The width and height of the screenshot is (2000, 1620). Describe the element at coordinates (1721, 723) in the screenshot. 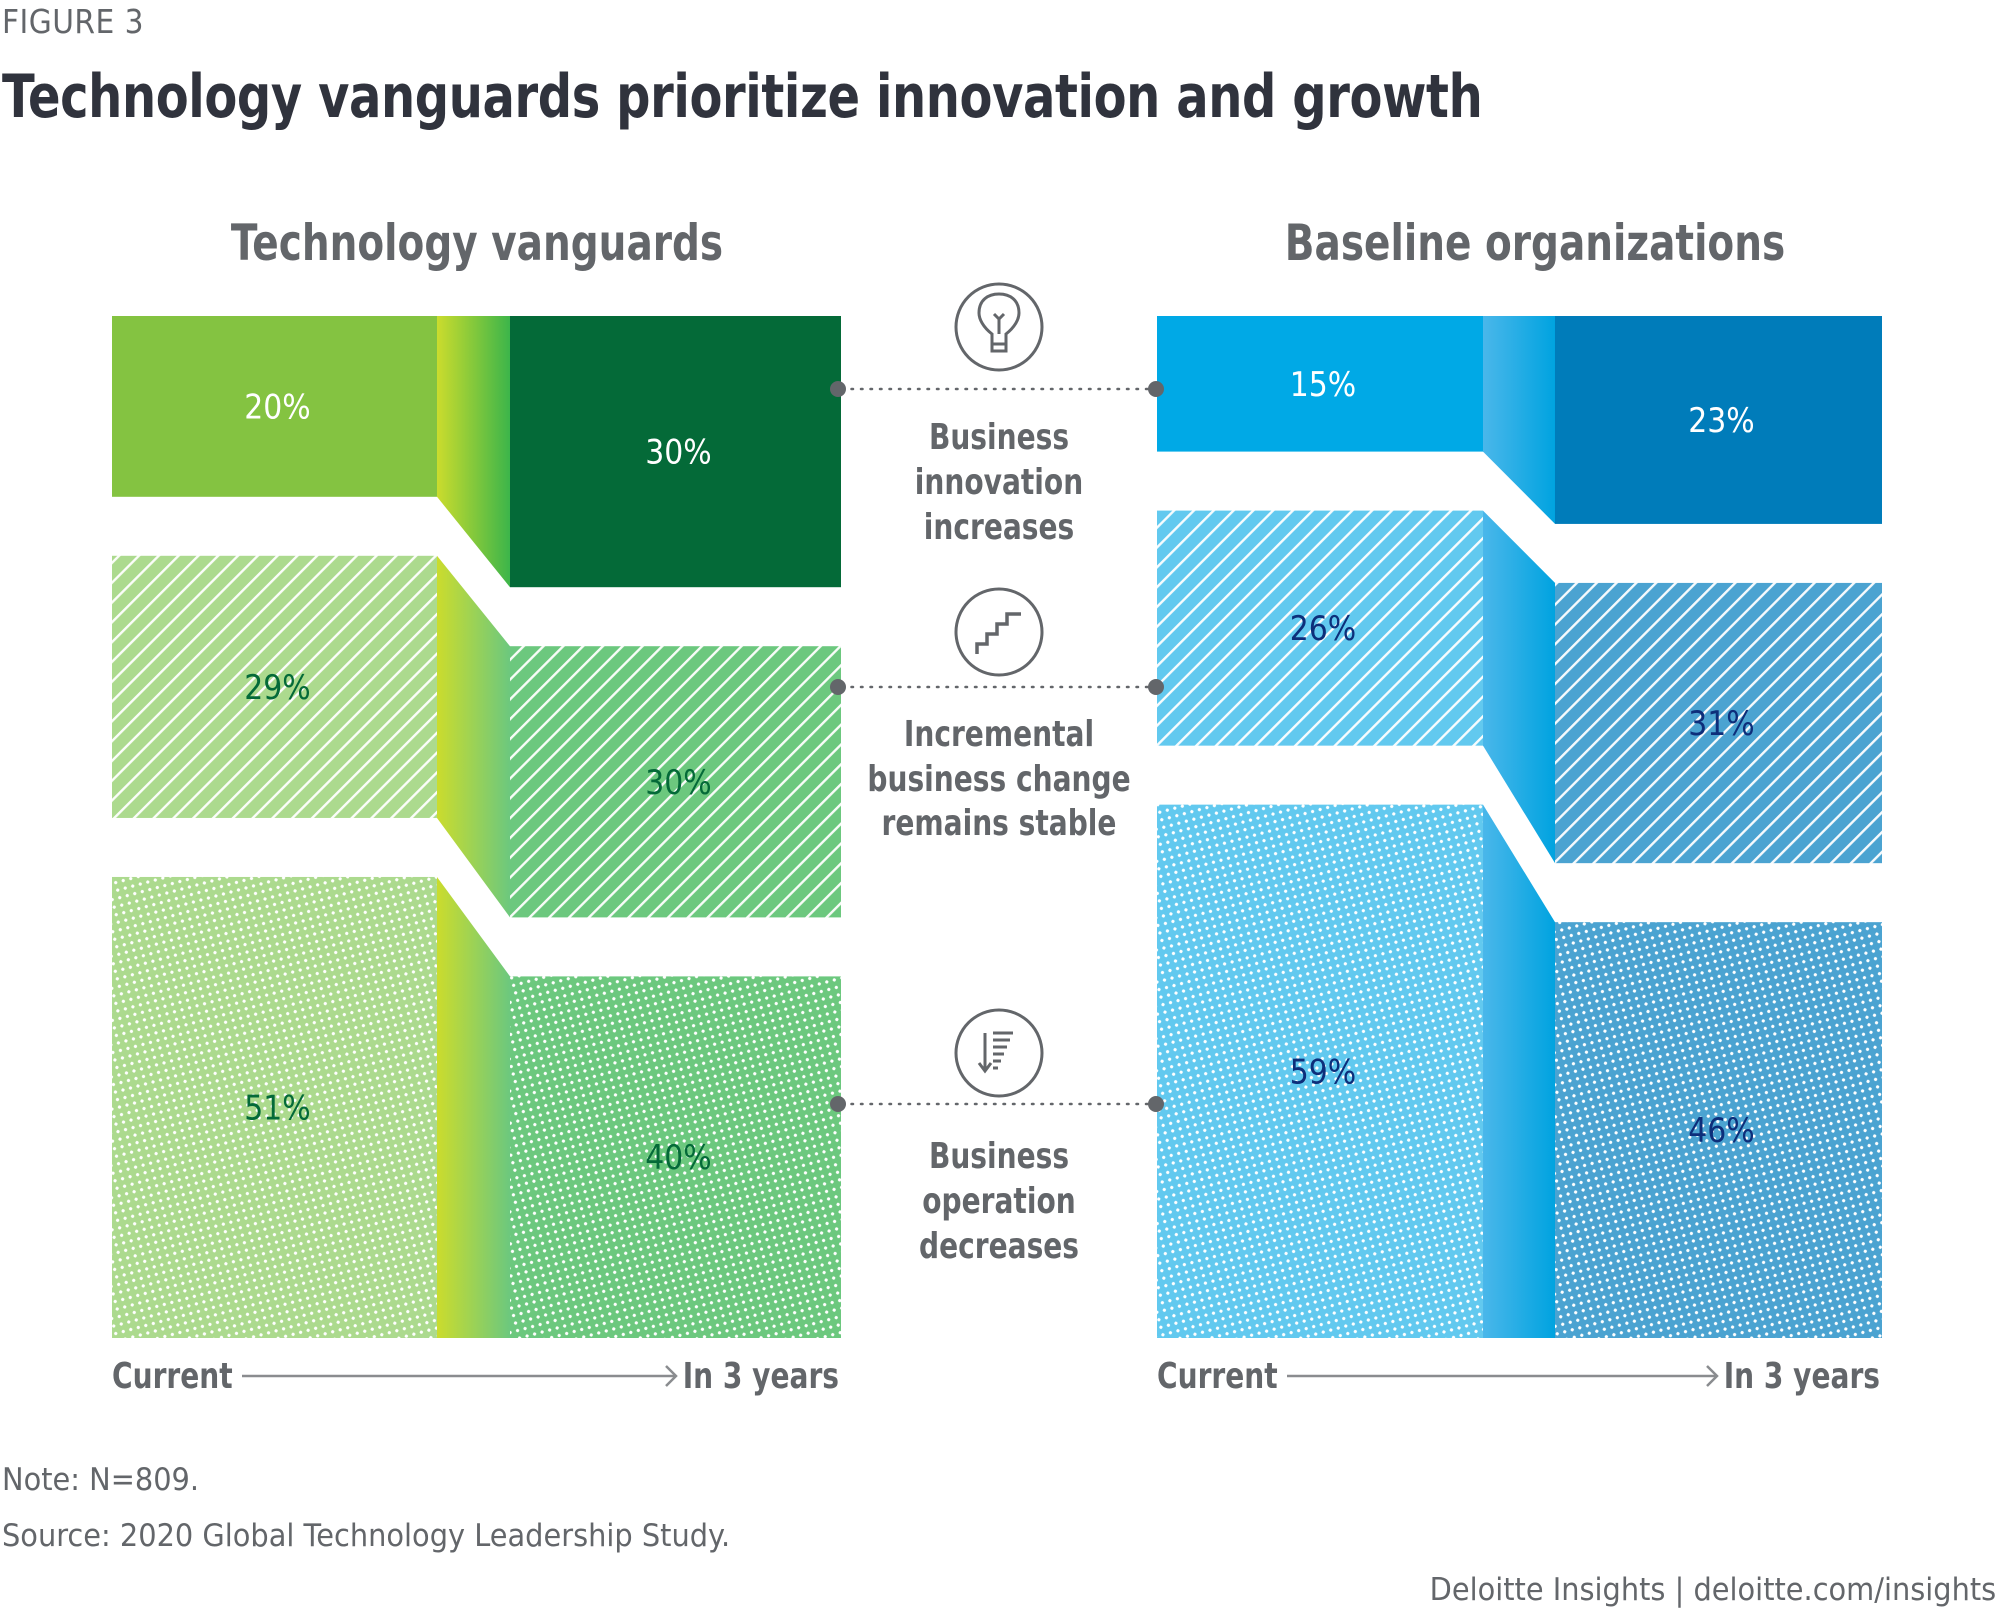

I see `data-label-future-1: 31%` at that location.